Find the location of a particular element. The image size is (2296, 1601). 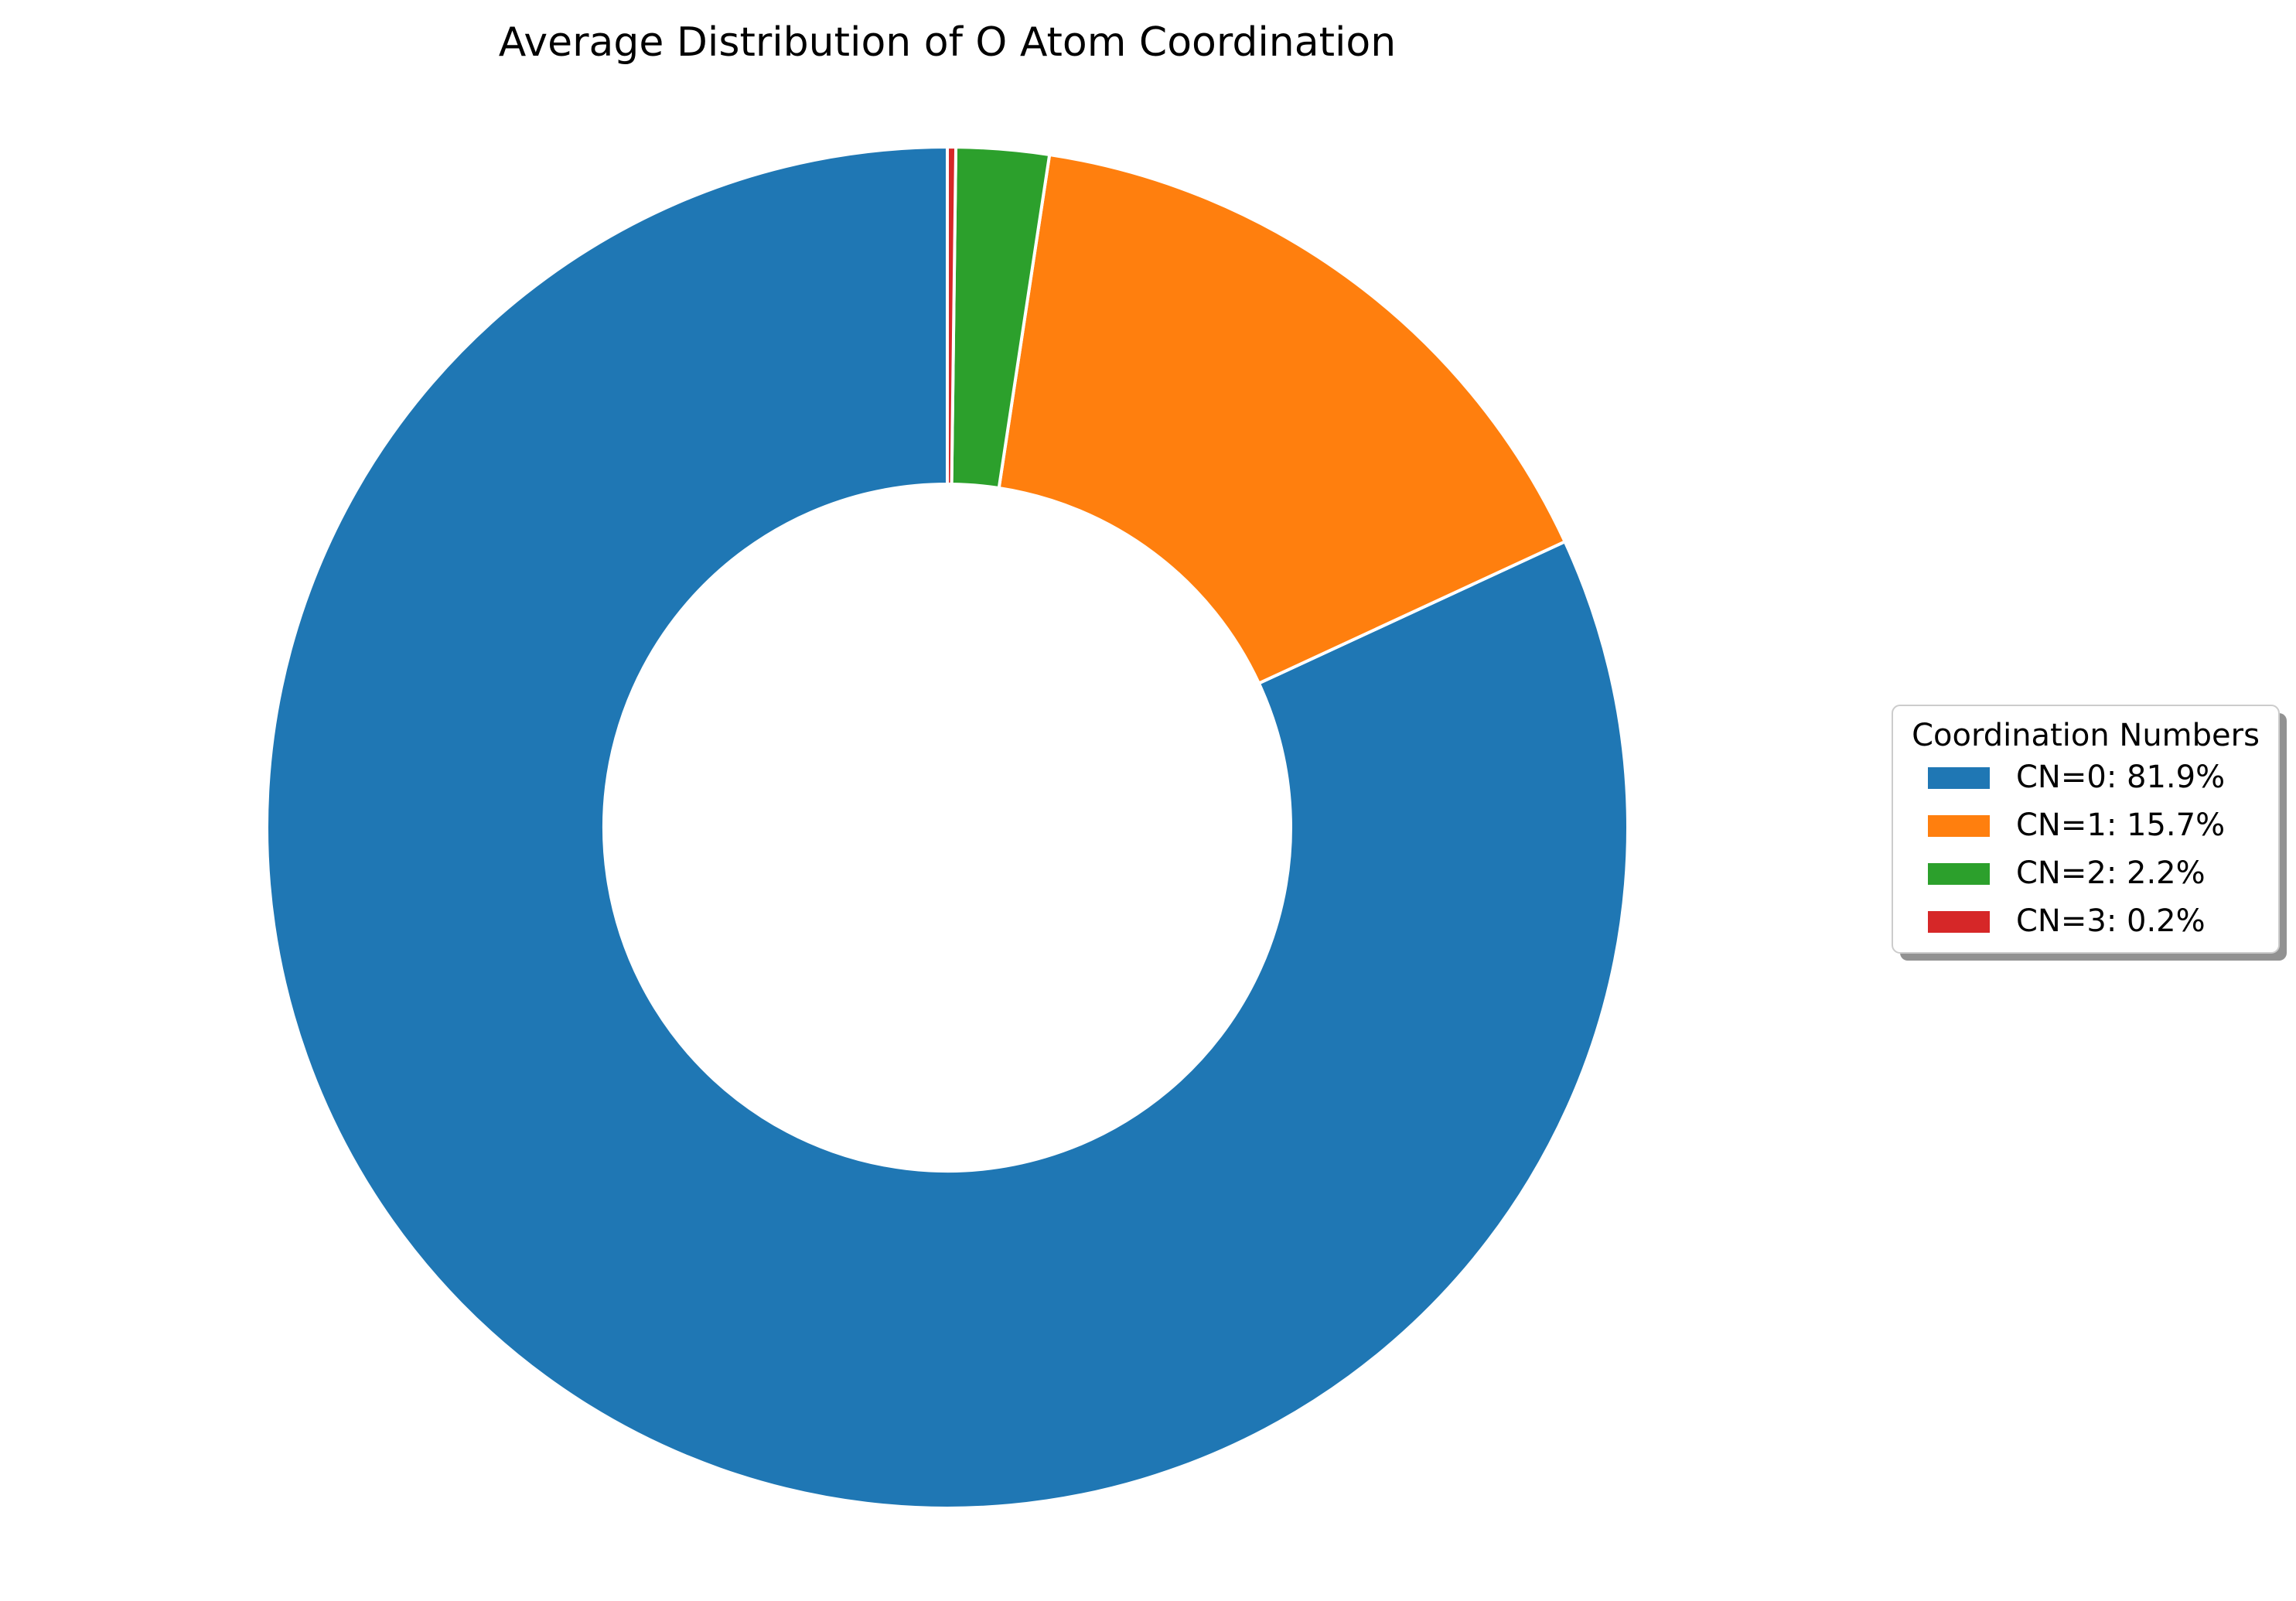

legend-label-cn-3: CN=3: 0.2% is located at coordinates (2111, 921).